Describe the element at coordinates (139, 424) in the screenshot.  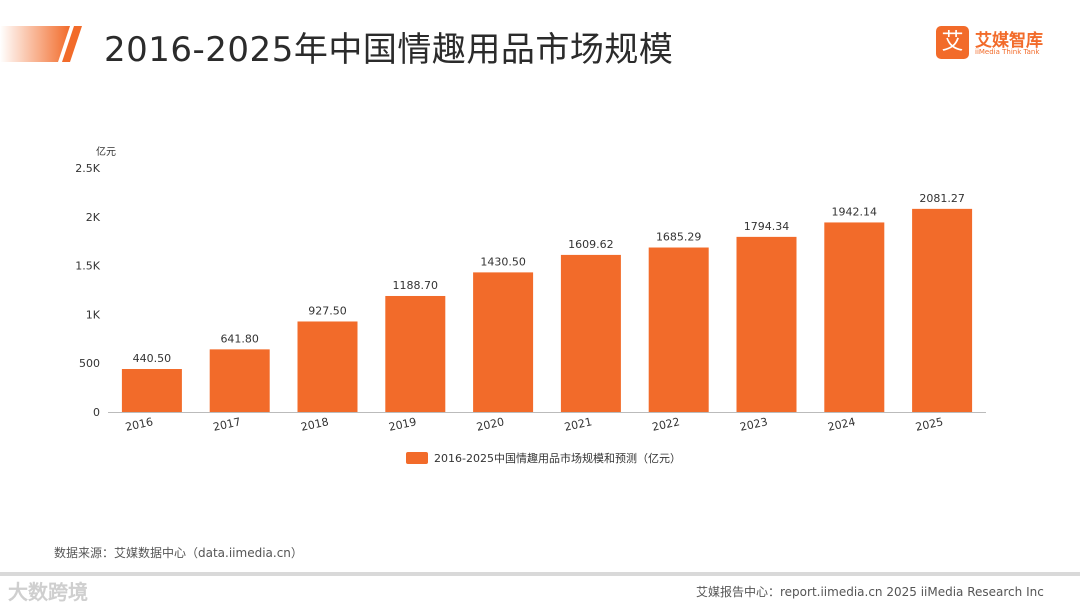
I see `x-tick-label-2016: 2016` at that location.